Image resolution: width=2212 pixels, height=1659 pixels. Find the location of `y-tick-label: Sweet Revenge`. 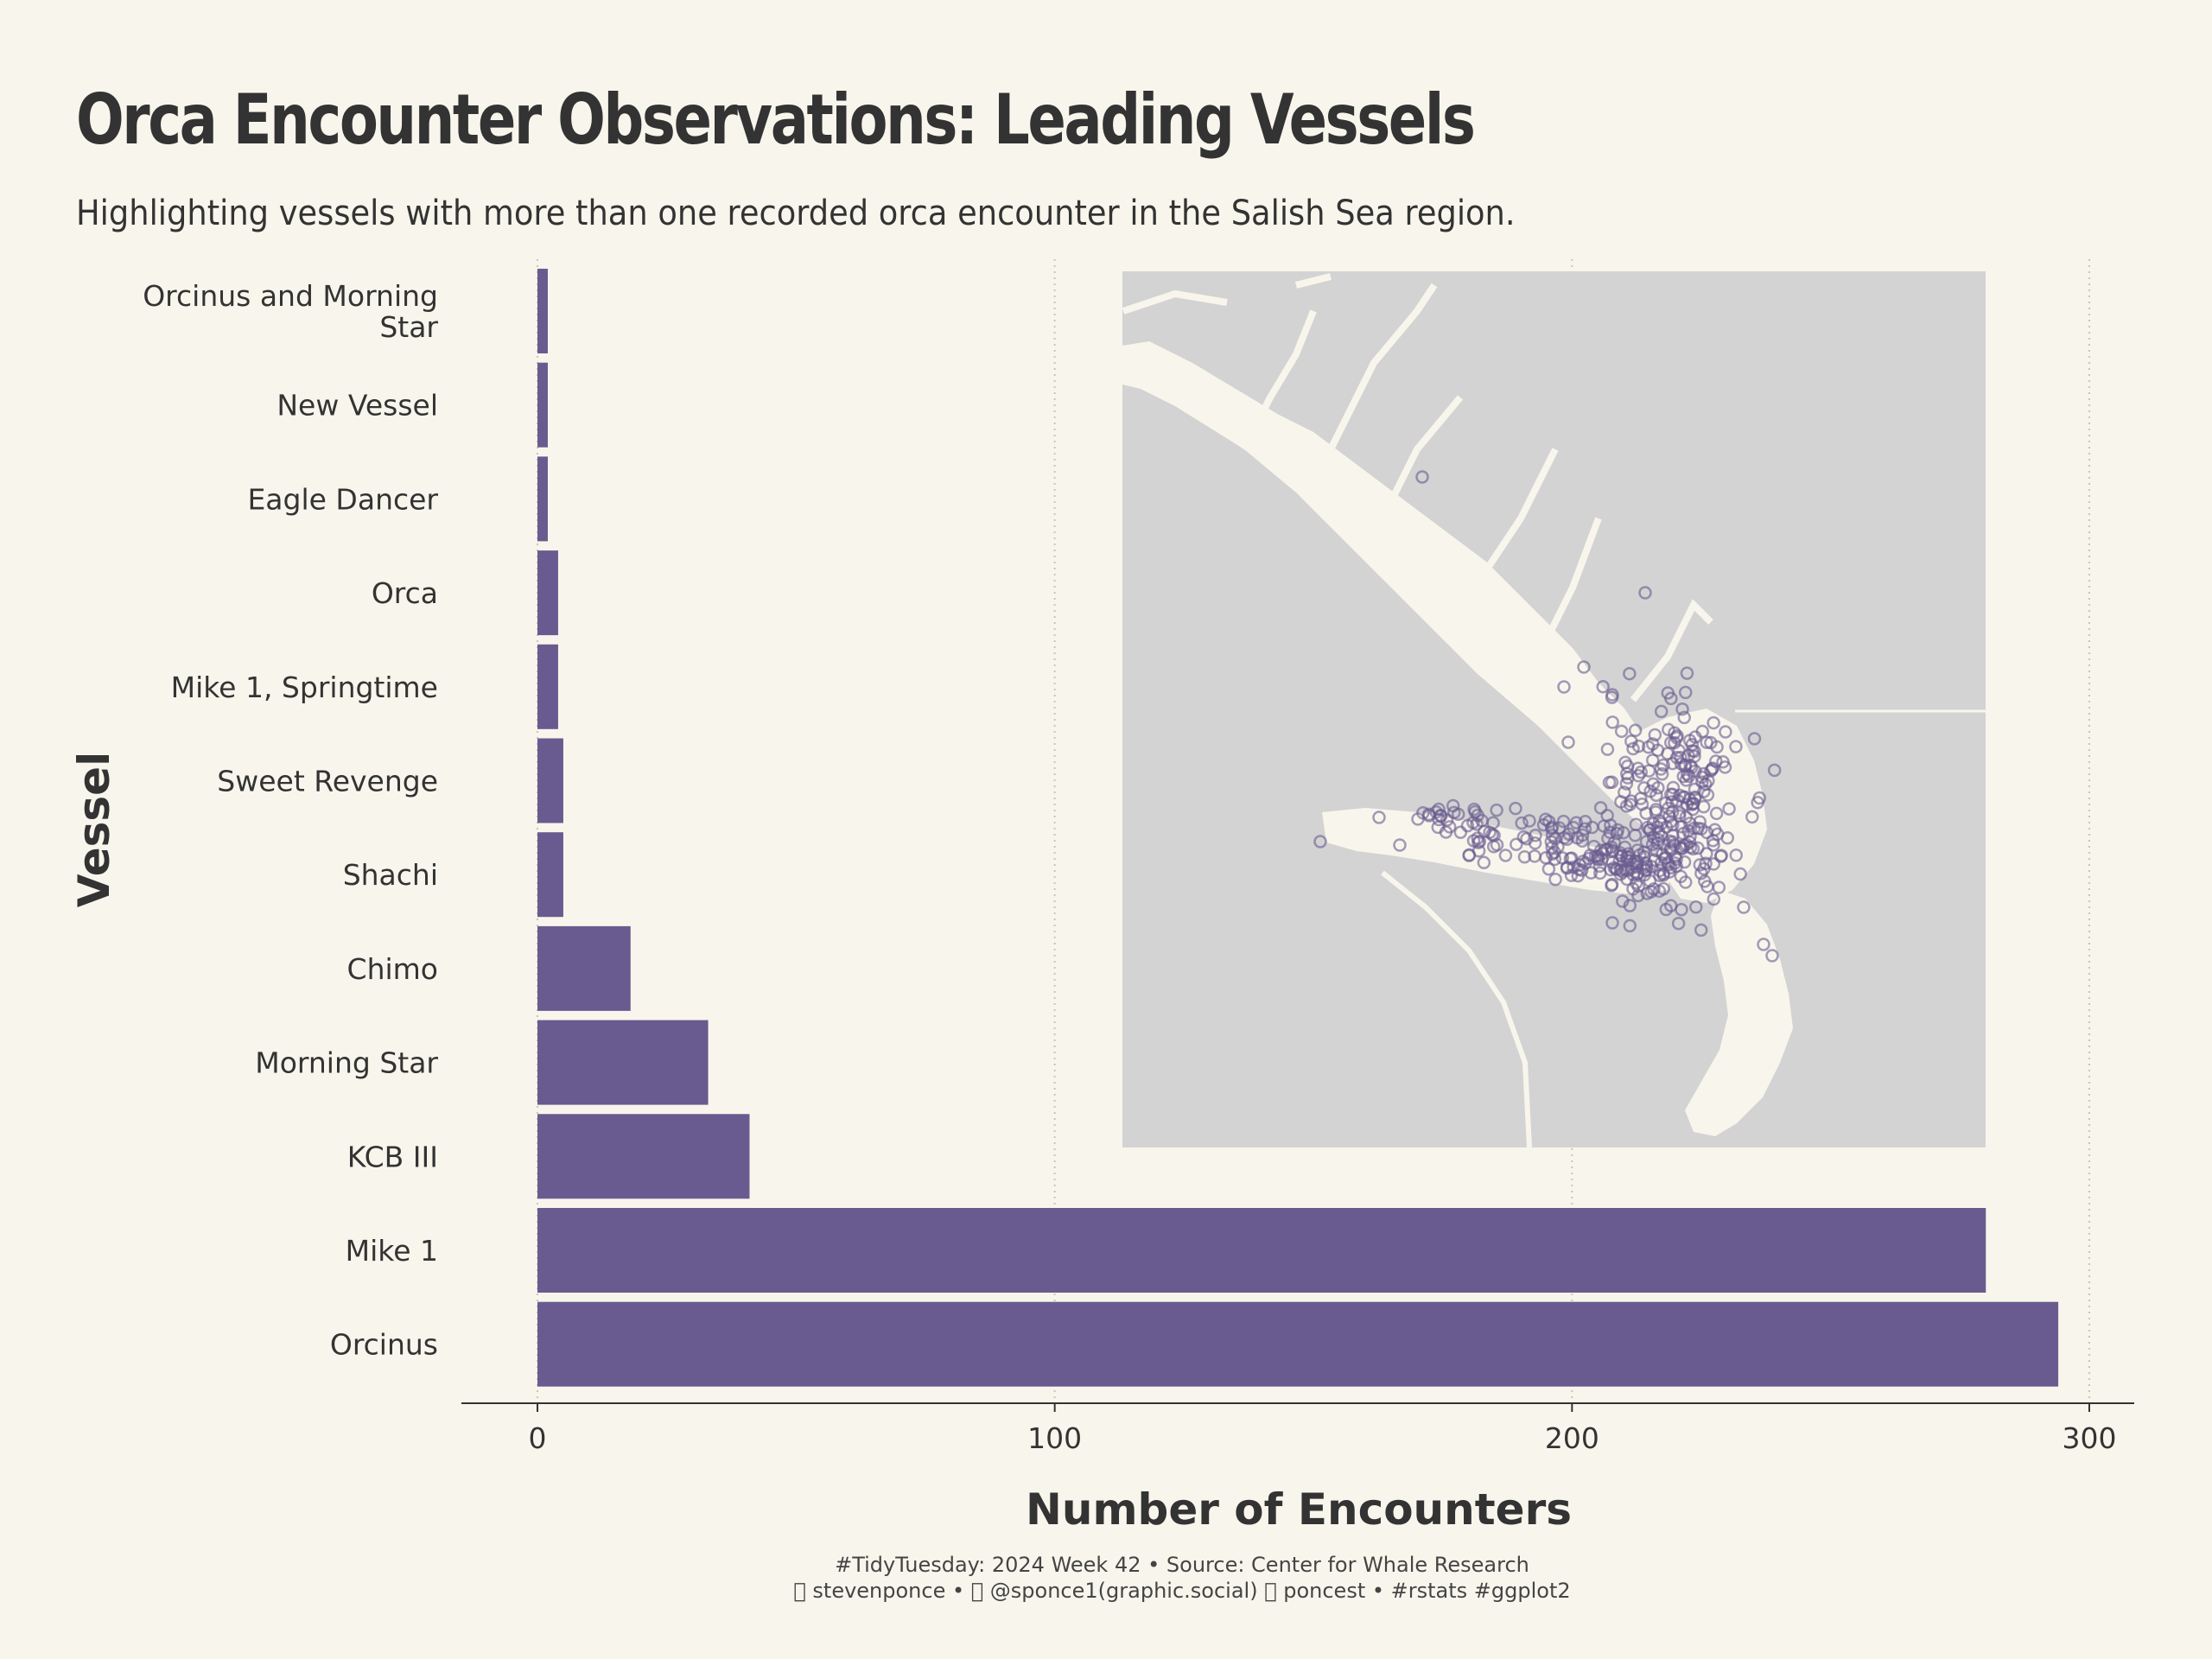

y-tick-label: Sweet Revenge is located at coordinates (327, 781).